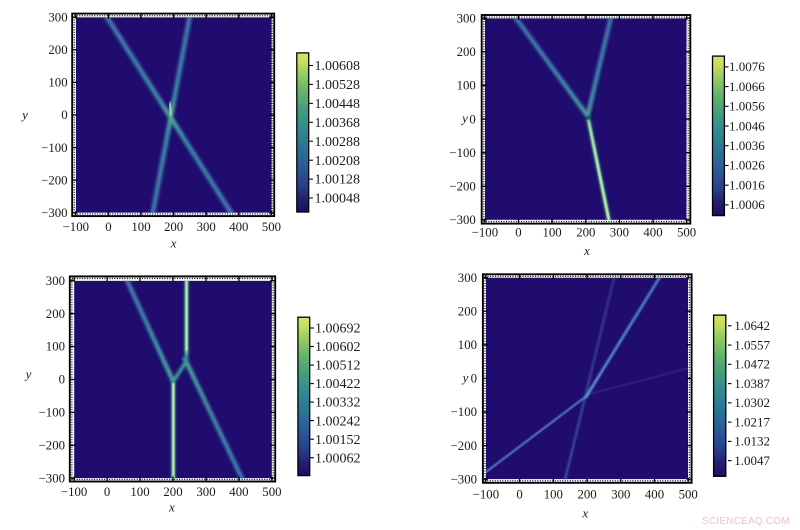 The height and width of the screenshot is (530, 800). What do you see at coordinates (752, 344) in the screenshot?
I see `svg-text: 1.0557` at bounding box center [752, 344].